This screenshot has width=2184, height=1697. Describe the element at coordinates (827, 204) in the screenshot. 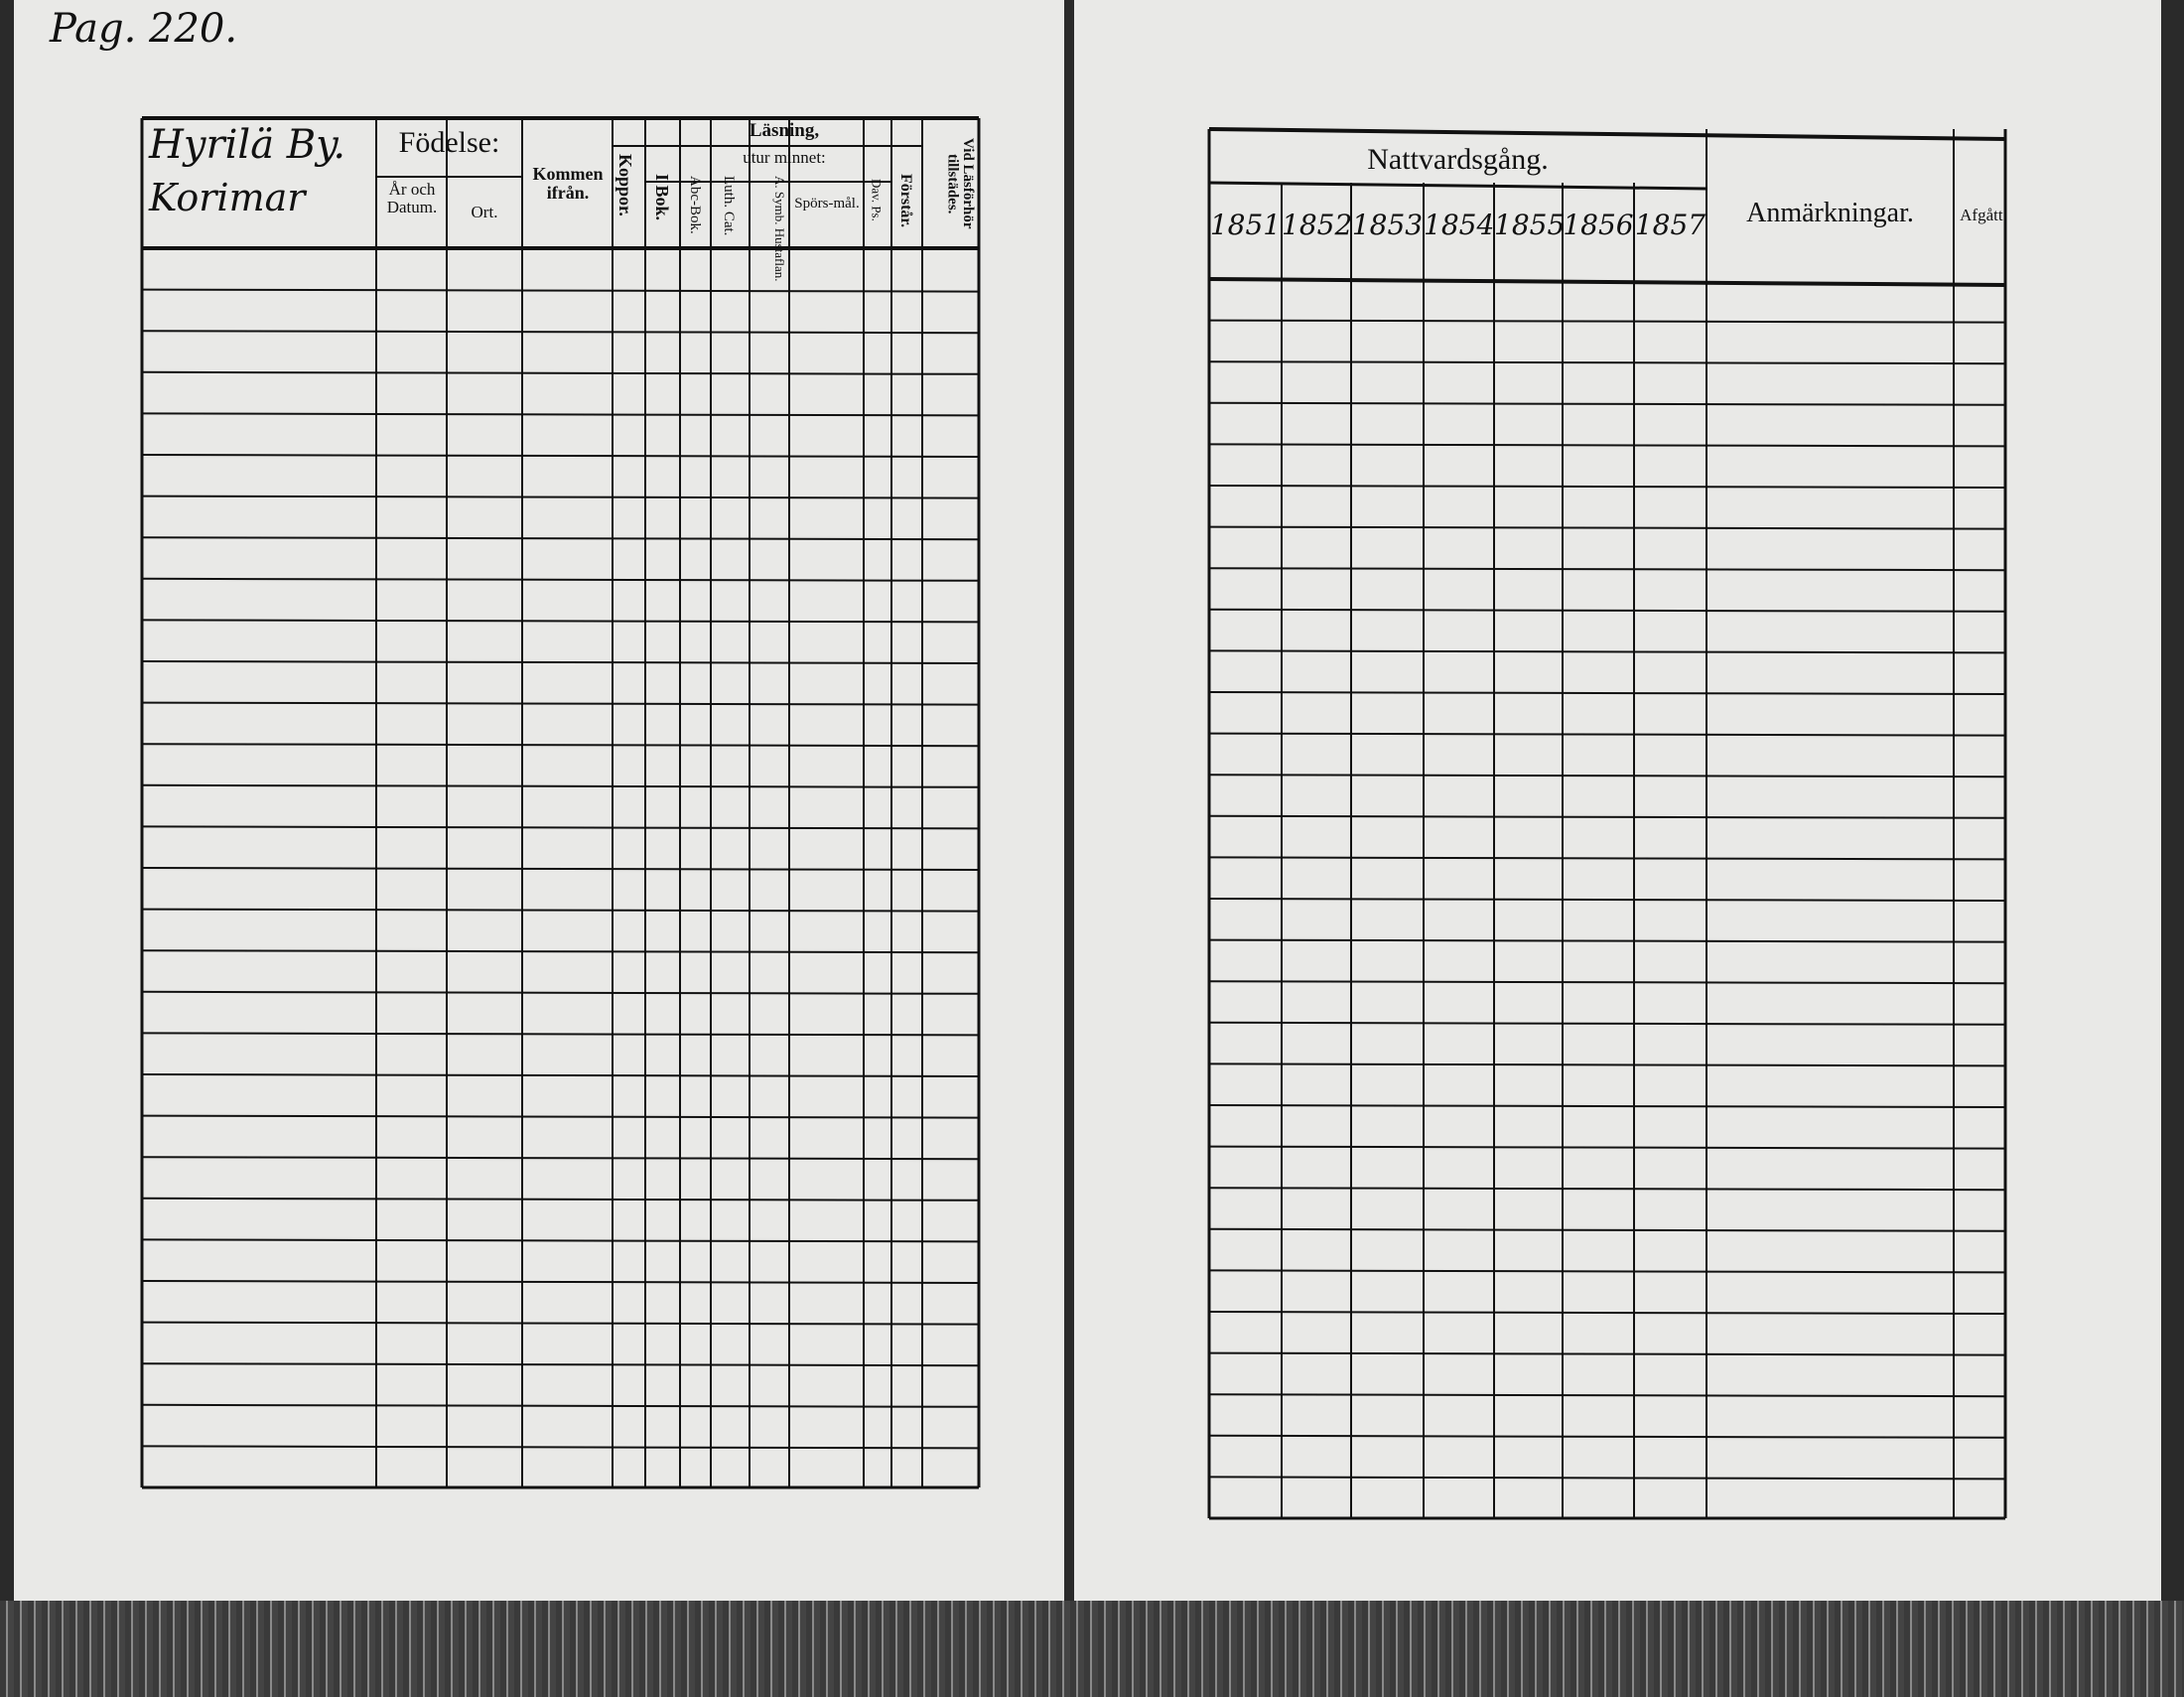

I see `header-sporsmal: Spörs-mål.` at that location.